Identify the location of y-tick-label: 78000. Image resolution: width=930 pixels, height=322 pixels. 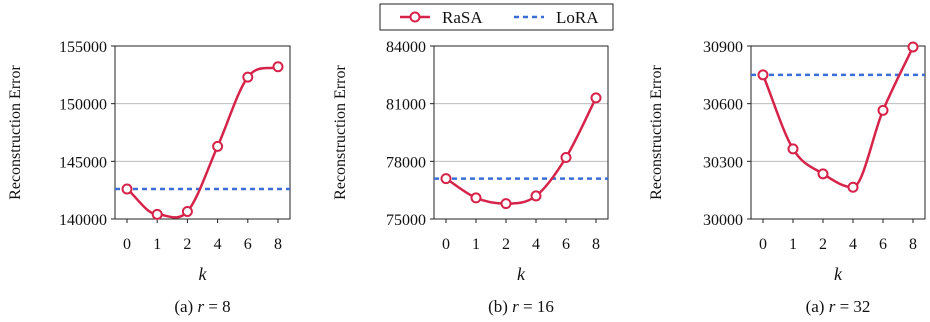
(406, 162).